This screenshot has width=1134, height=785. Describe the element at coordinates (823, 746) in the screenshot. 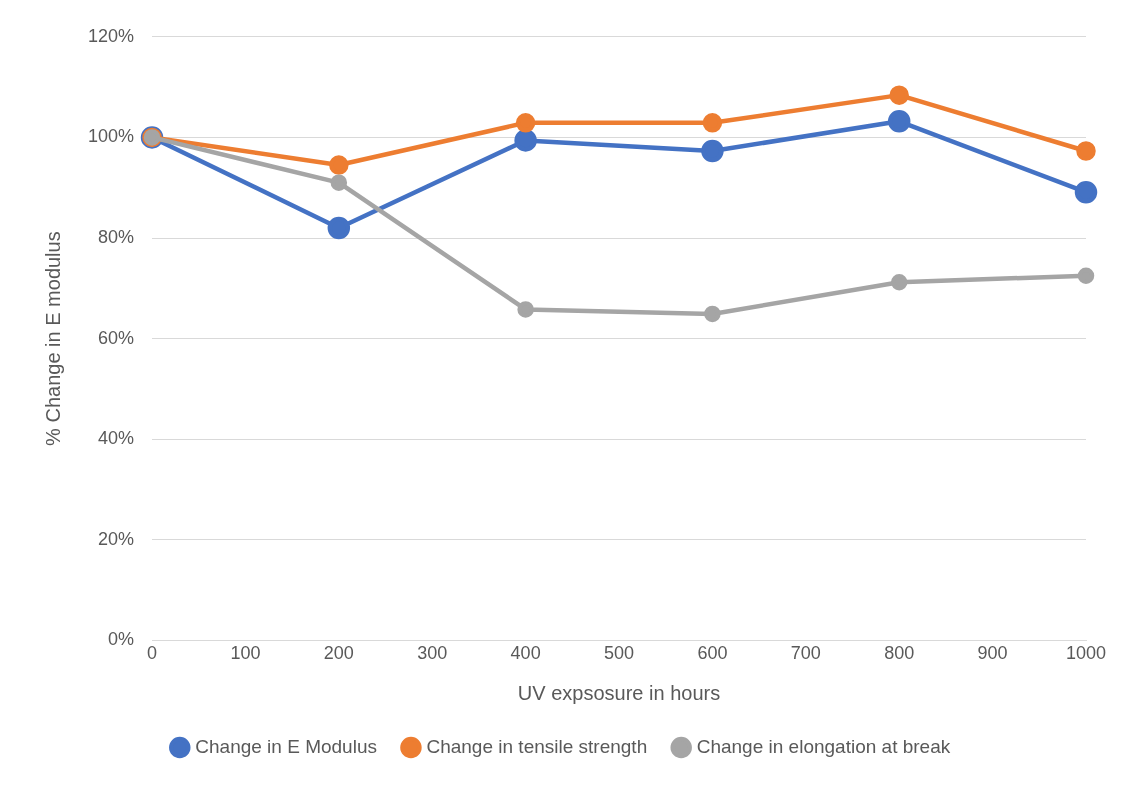

I see `legend-label: Change in elongation at break` at that location.